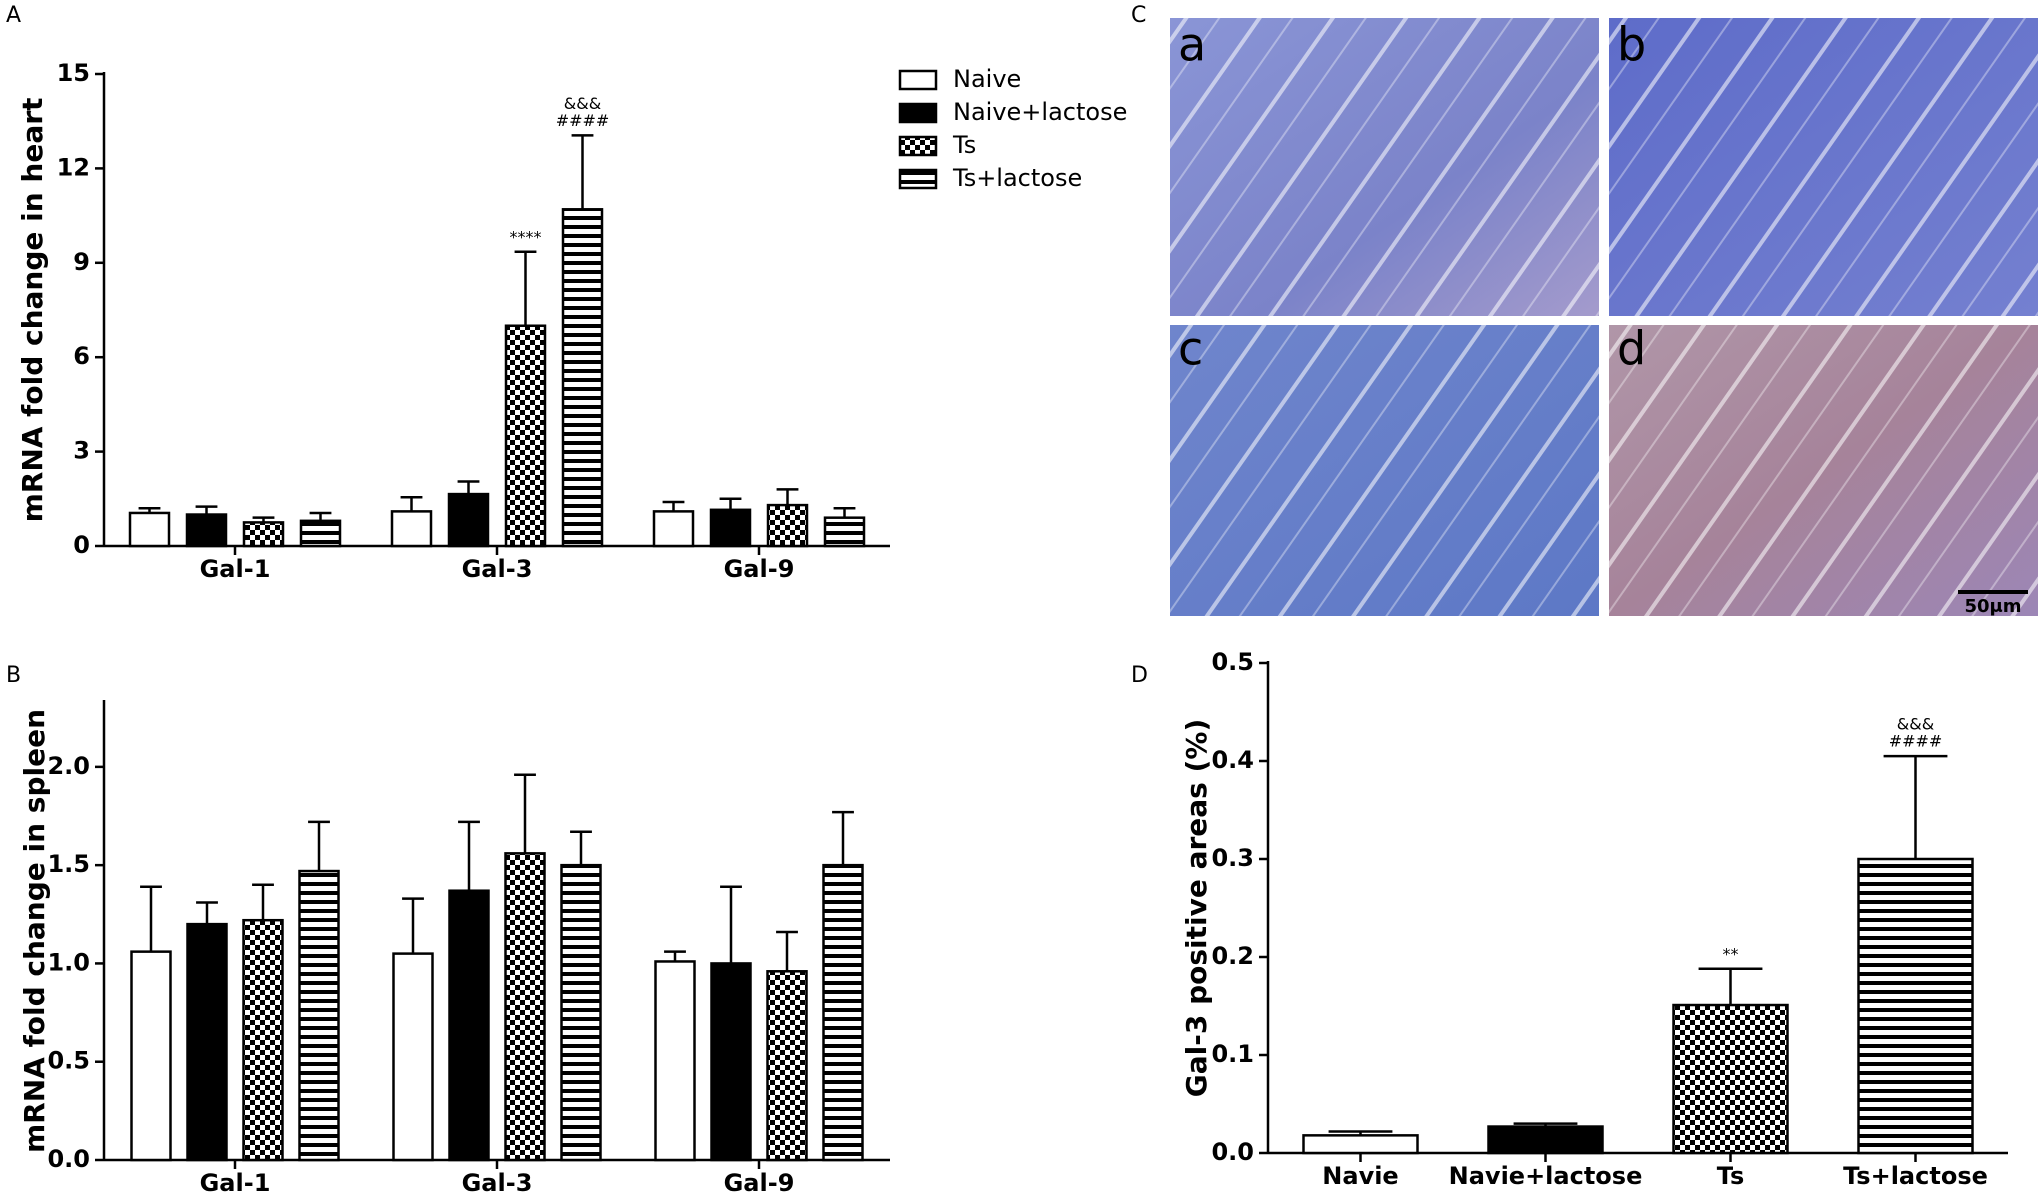 This screenshot has height=1195, width=2038. What do you see at coordinates (13, 675) in the screenshot?
I see `panel-label: B` at bounding box center [13, 675].